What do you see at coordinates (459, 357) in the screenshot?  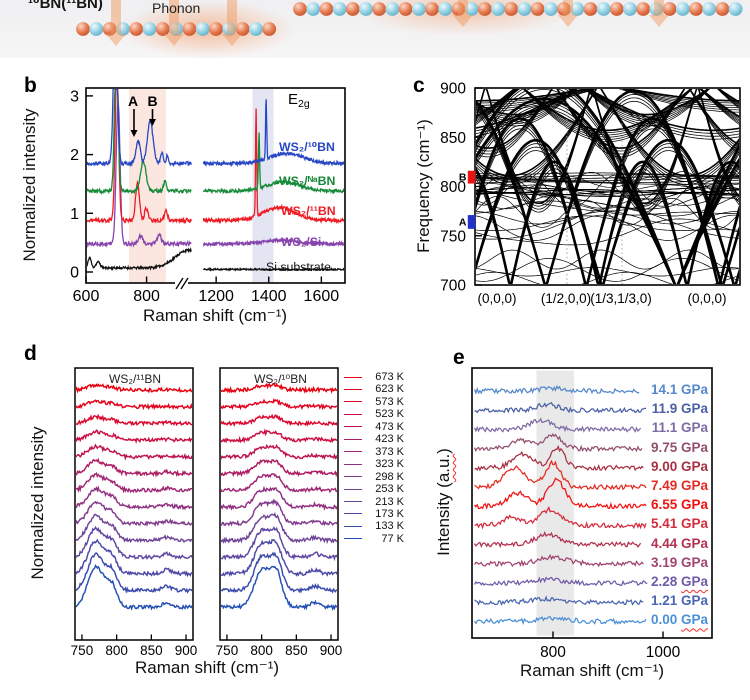 I see `panel-label-e: e` at bounding box center [459, 357].